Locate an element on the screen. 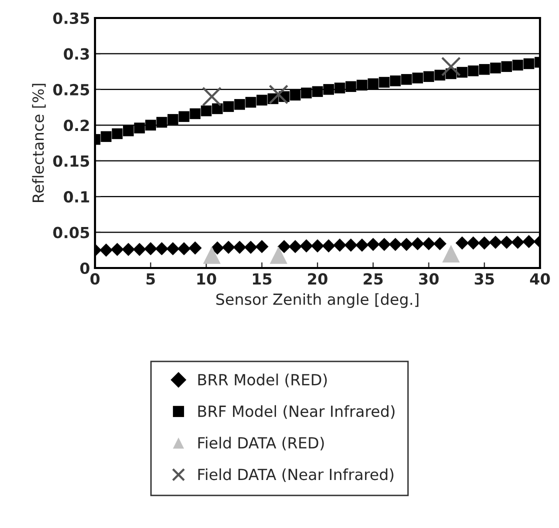 Image resolution: width=559 pixels, height=528 pixels. x-tick-label: 35 is located at coordinates (484, 279).